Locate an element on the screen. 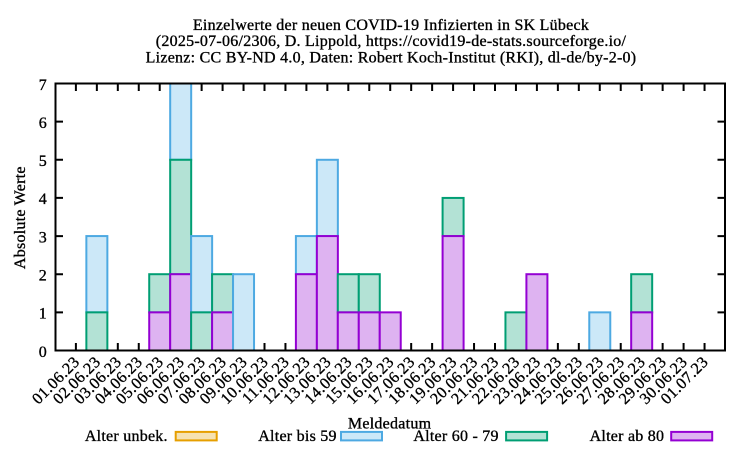 This screenshot has height=450, width=750. svg-text: Alter bis 59 is located at coordinates (297, 436).